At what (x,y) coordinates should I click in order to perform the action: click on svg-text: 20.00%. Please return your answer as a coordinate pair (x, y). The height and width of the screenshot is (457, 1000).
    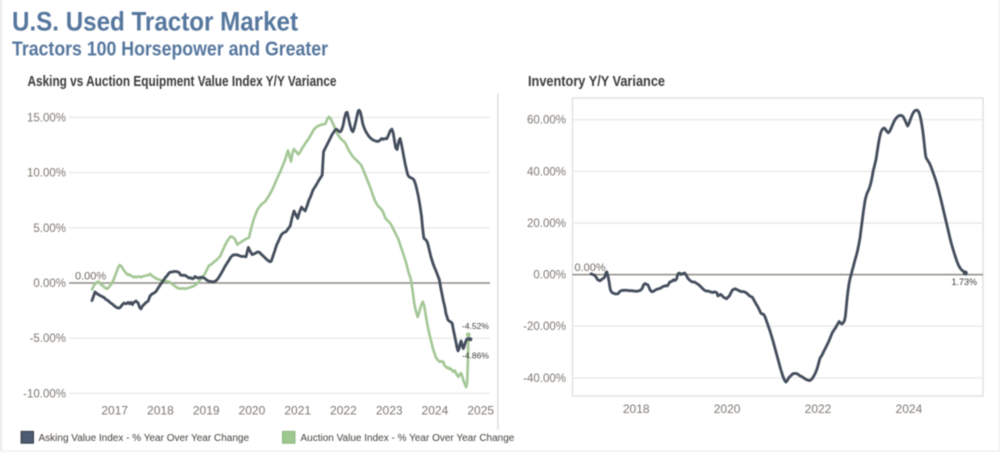
    Looking at the image, I should click on (546, 224).